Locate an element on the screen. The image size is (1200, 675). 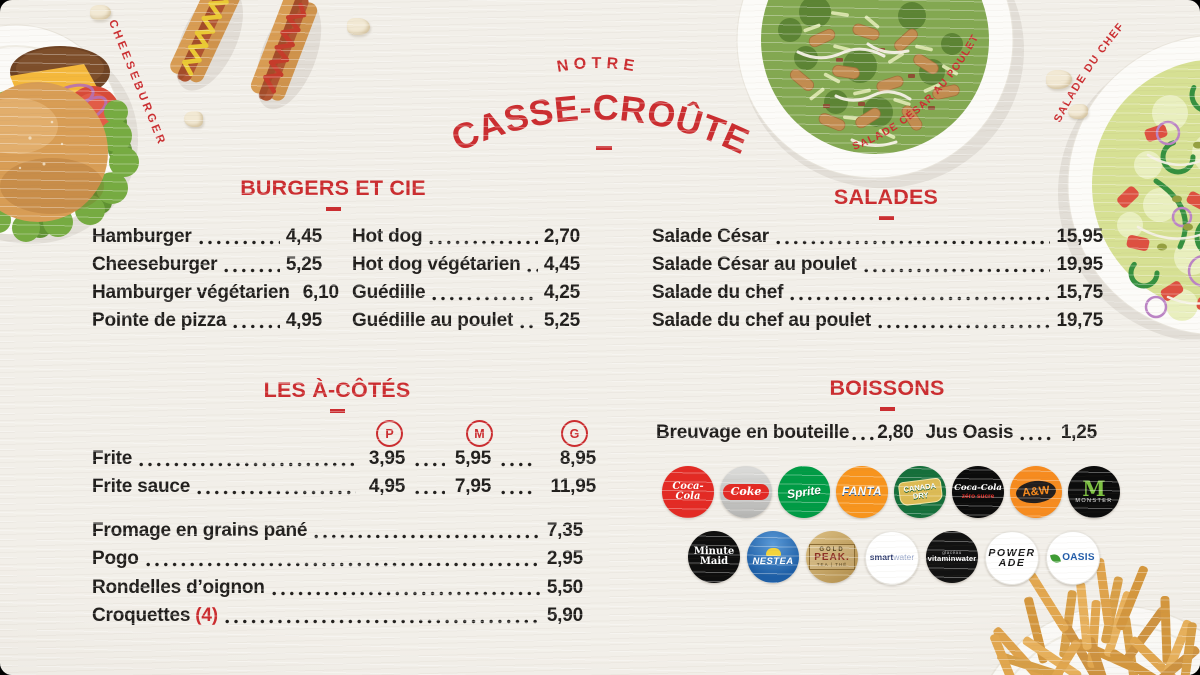
vitaminwater-logo-icon: glacéau vitaminwater is located at coordinates (952, 557).